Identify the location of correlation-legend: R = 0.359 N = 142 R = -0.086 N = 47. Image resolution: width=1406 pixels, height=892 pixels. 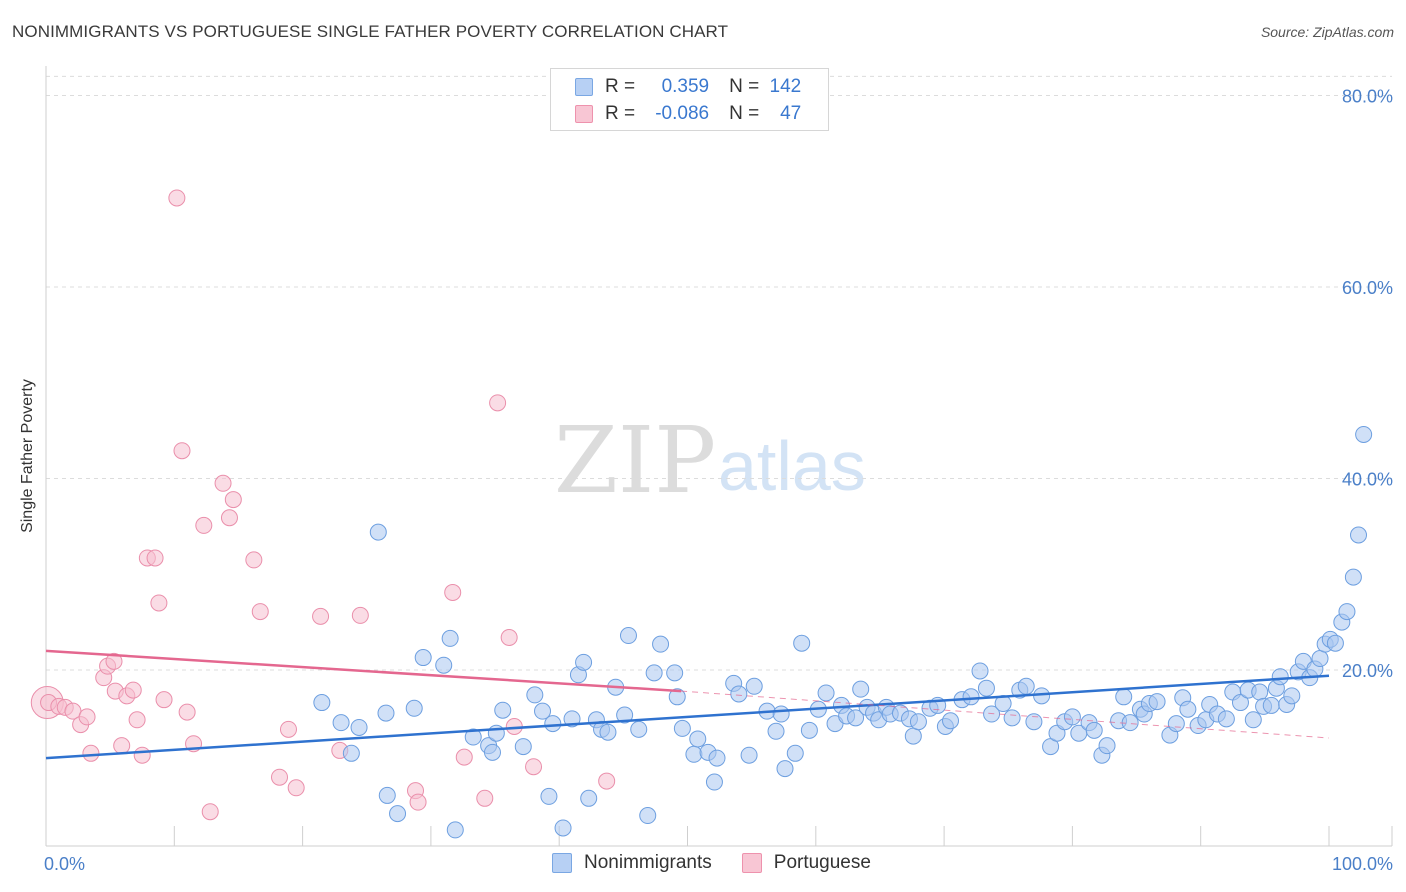
(689, 99).